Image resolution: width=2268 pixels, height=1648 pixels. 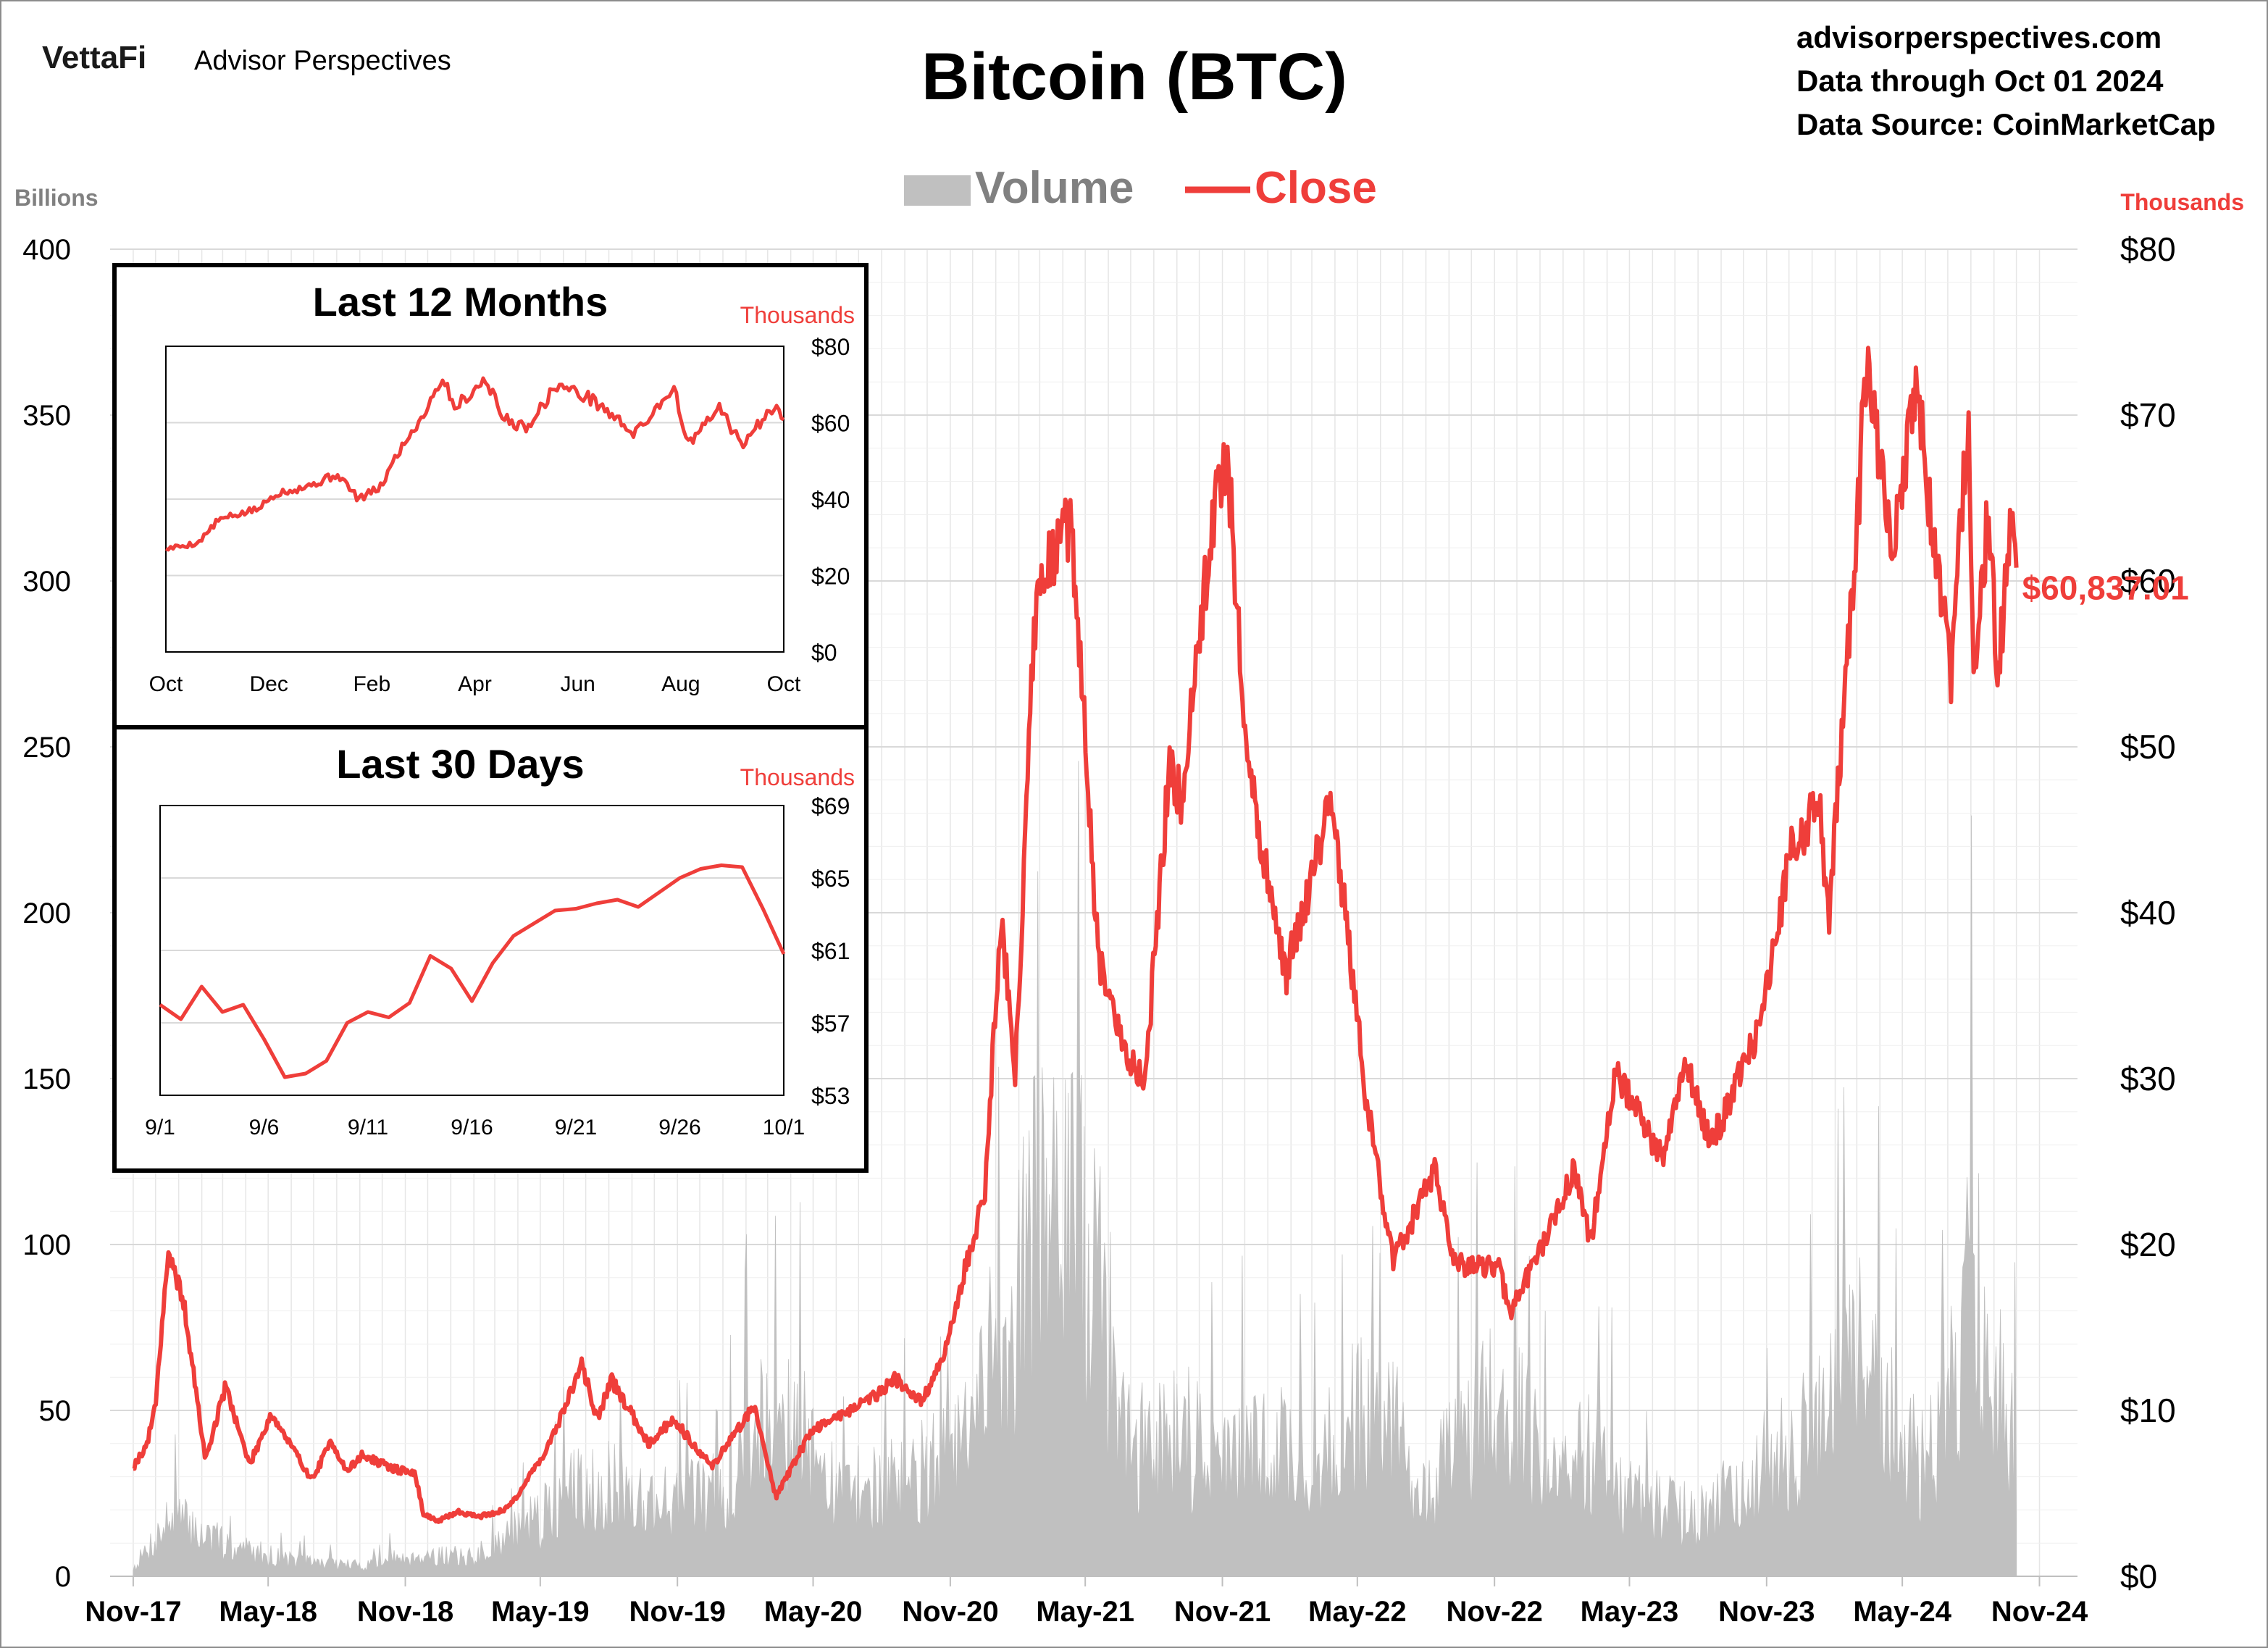 I want to click on brand-logo: VettaFi, so click(x=94, y=57).